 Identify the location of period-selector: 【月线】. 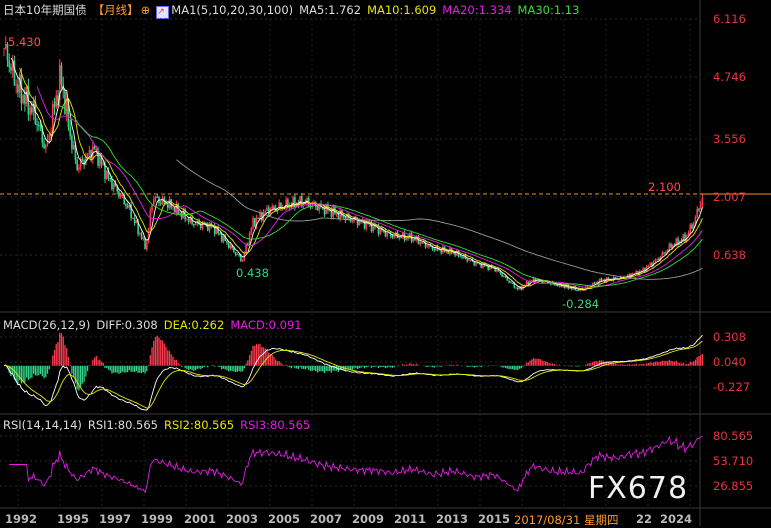
(115, 10).